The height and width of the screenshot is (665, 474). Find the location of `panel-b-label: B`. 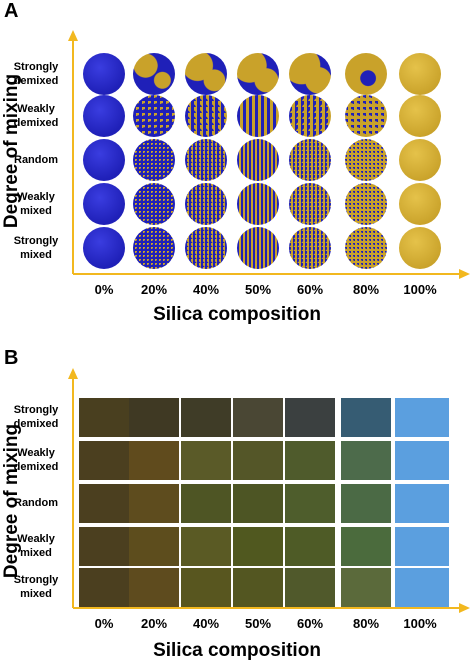

panel-b-label: B is located at coordinates (11, 358).